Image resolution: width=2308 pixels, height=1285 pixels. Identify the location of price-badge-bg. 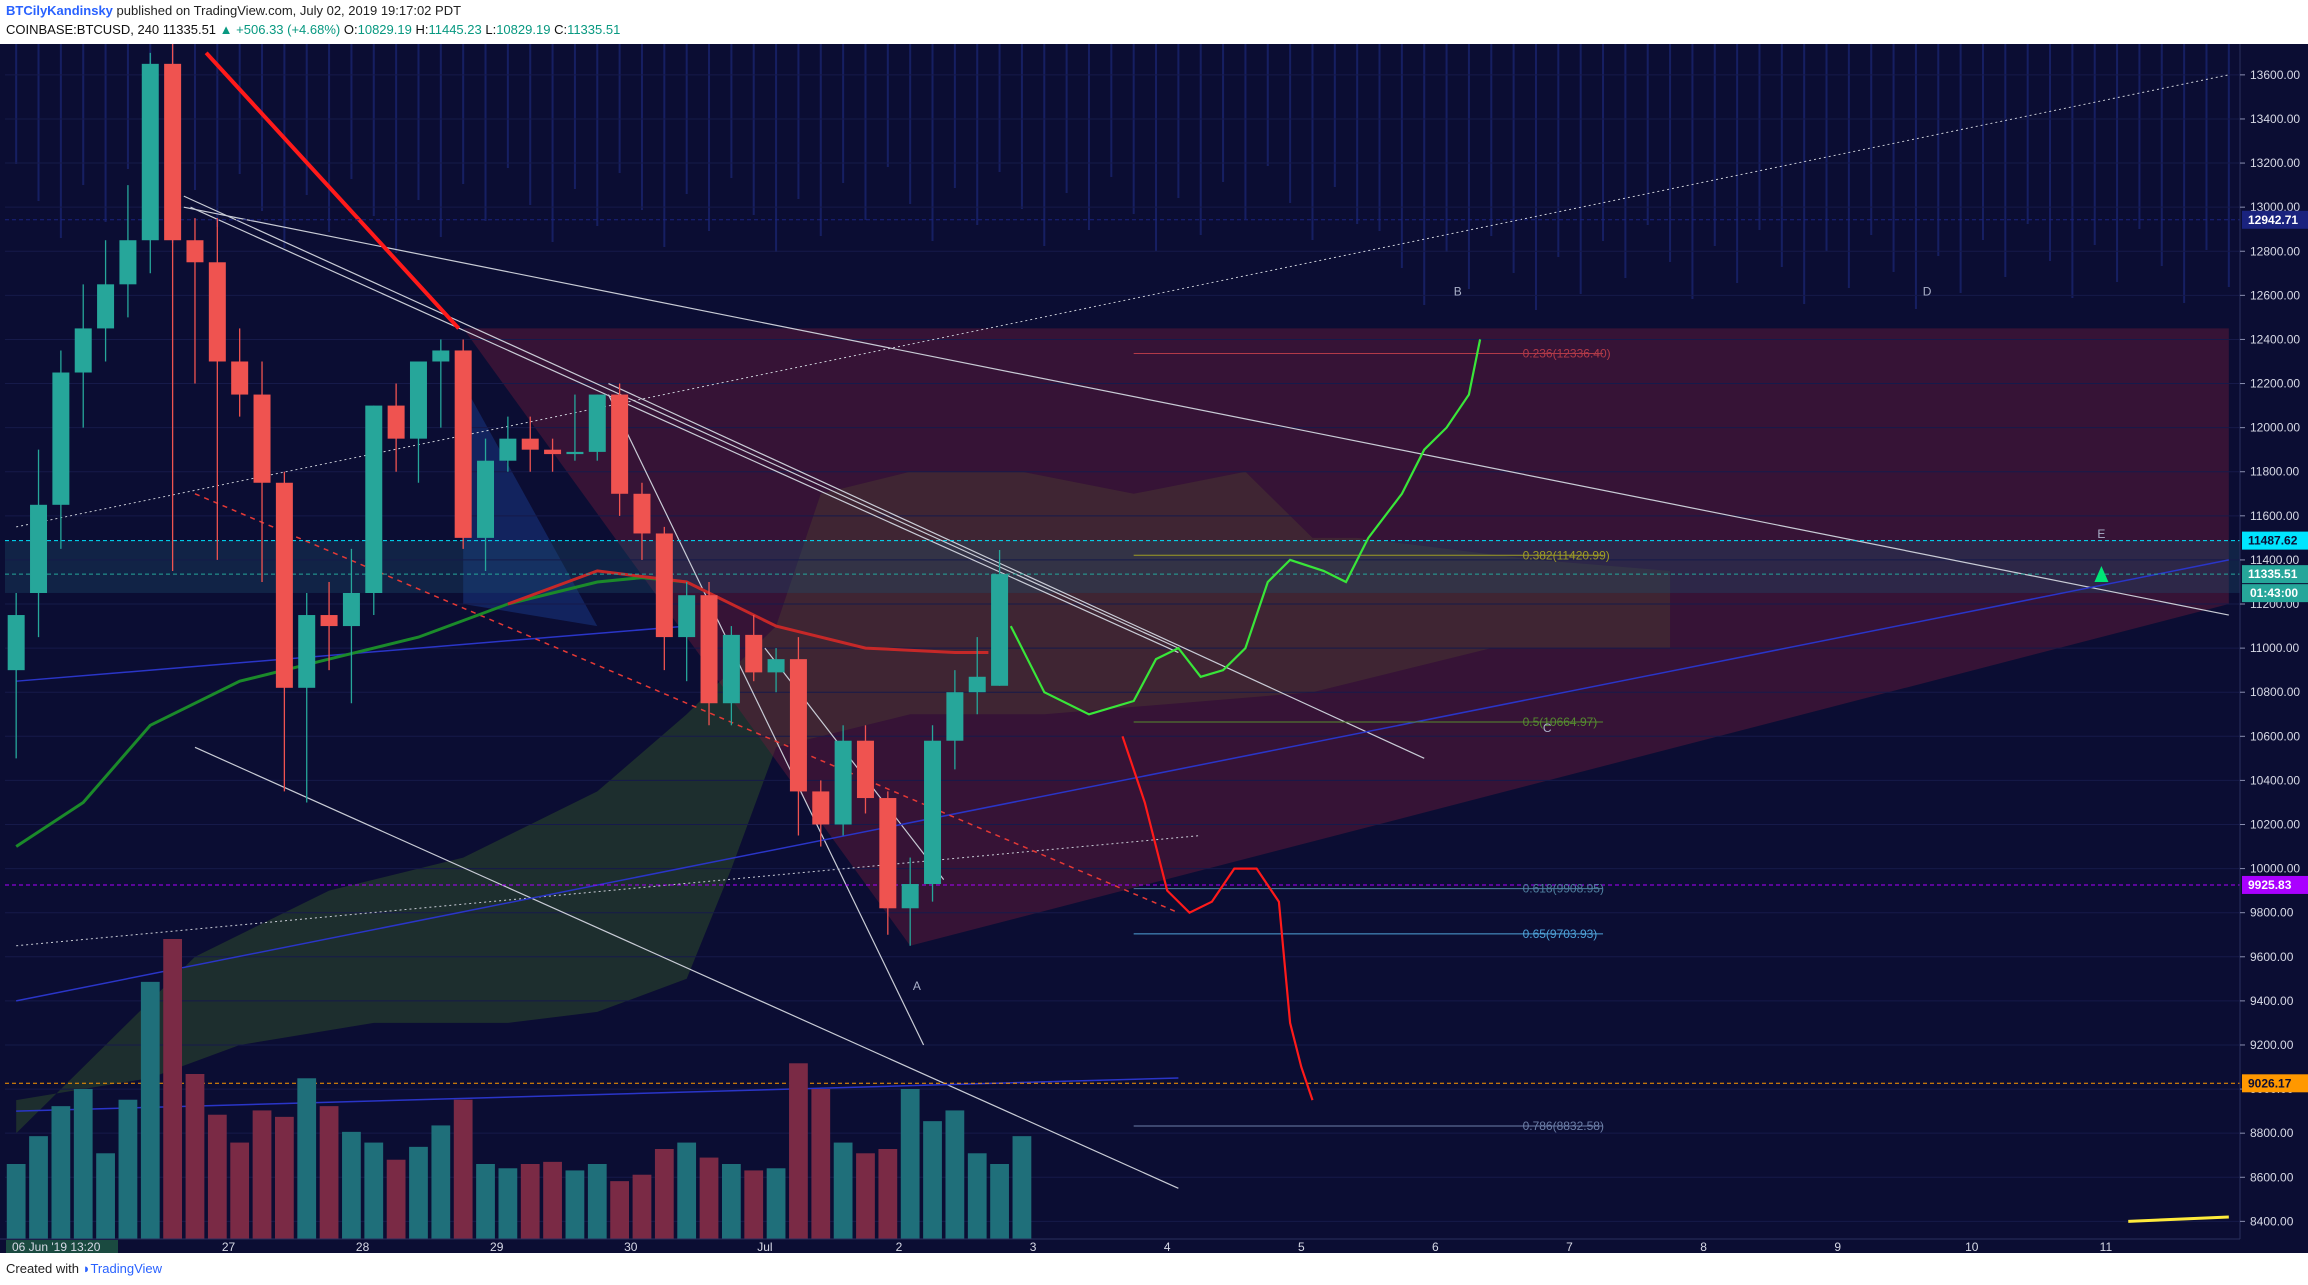
(2275, 1083).